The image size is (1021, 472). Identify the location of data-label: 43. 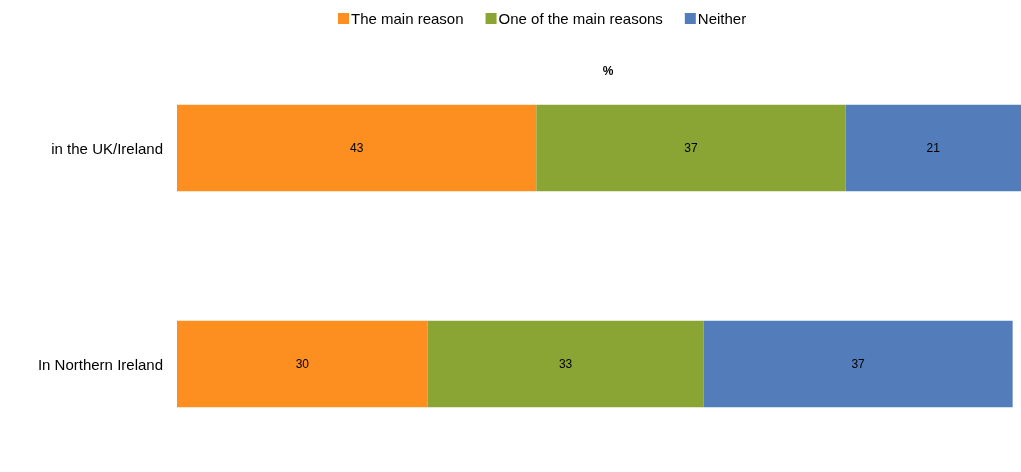
(356, 148).